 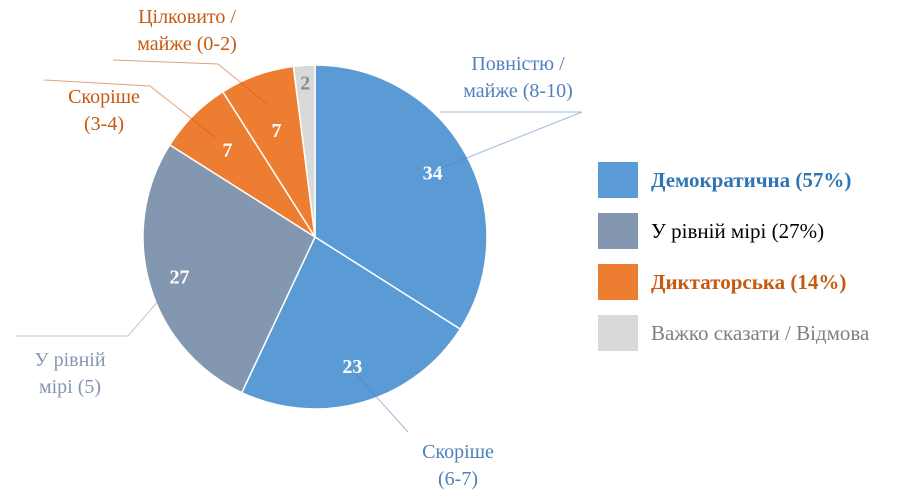 I want to click on legend-label-2: У рівній мірі (27%), so click(x=737, y=231).